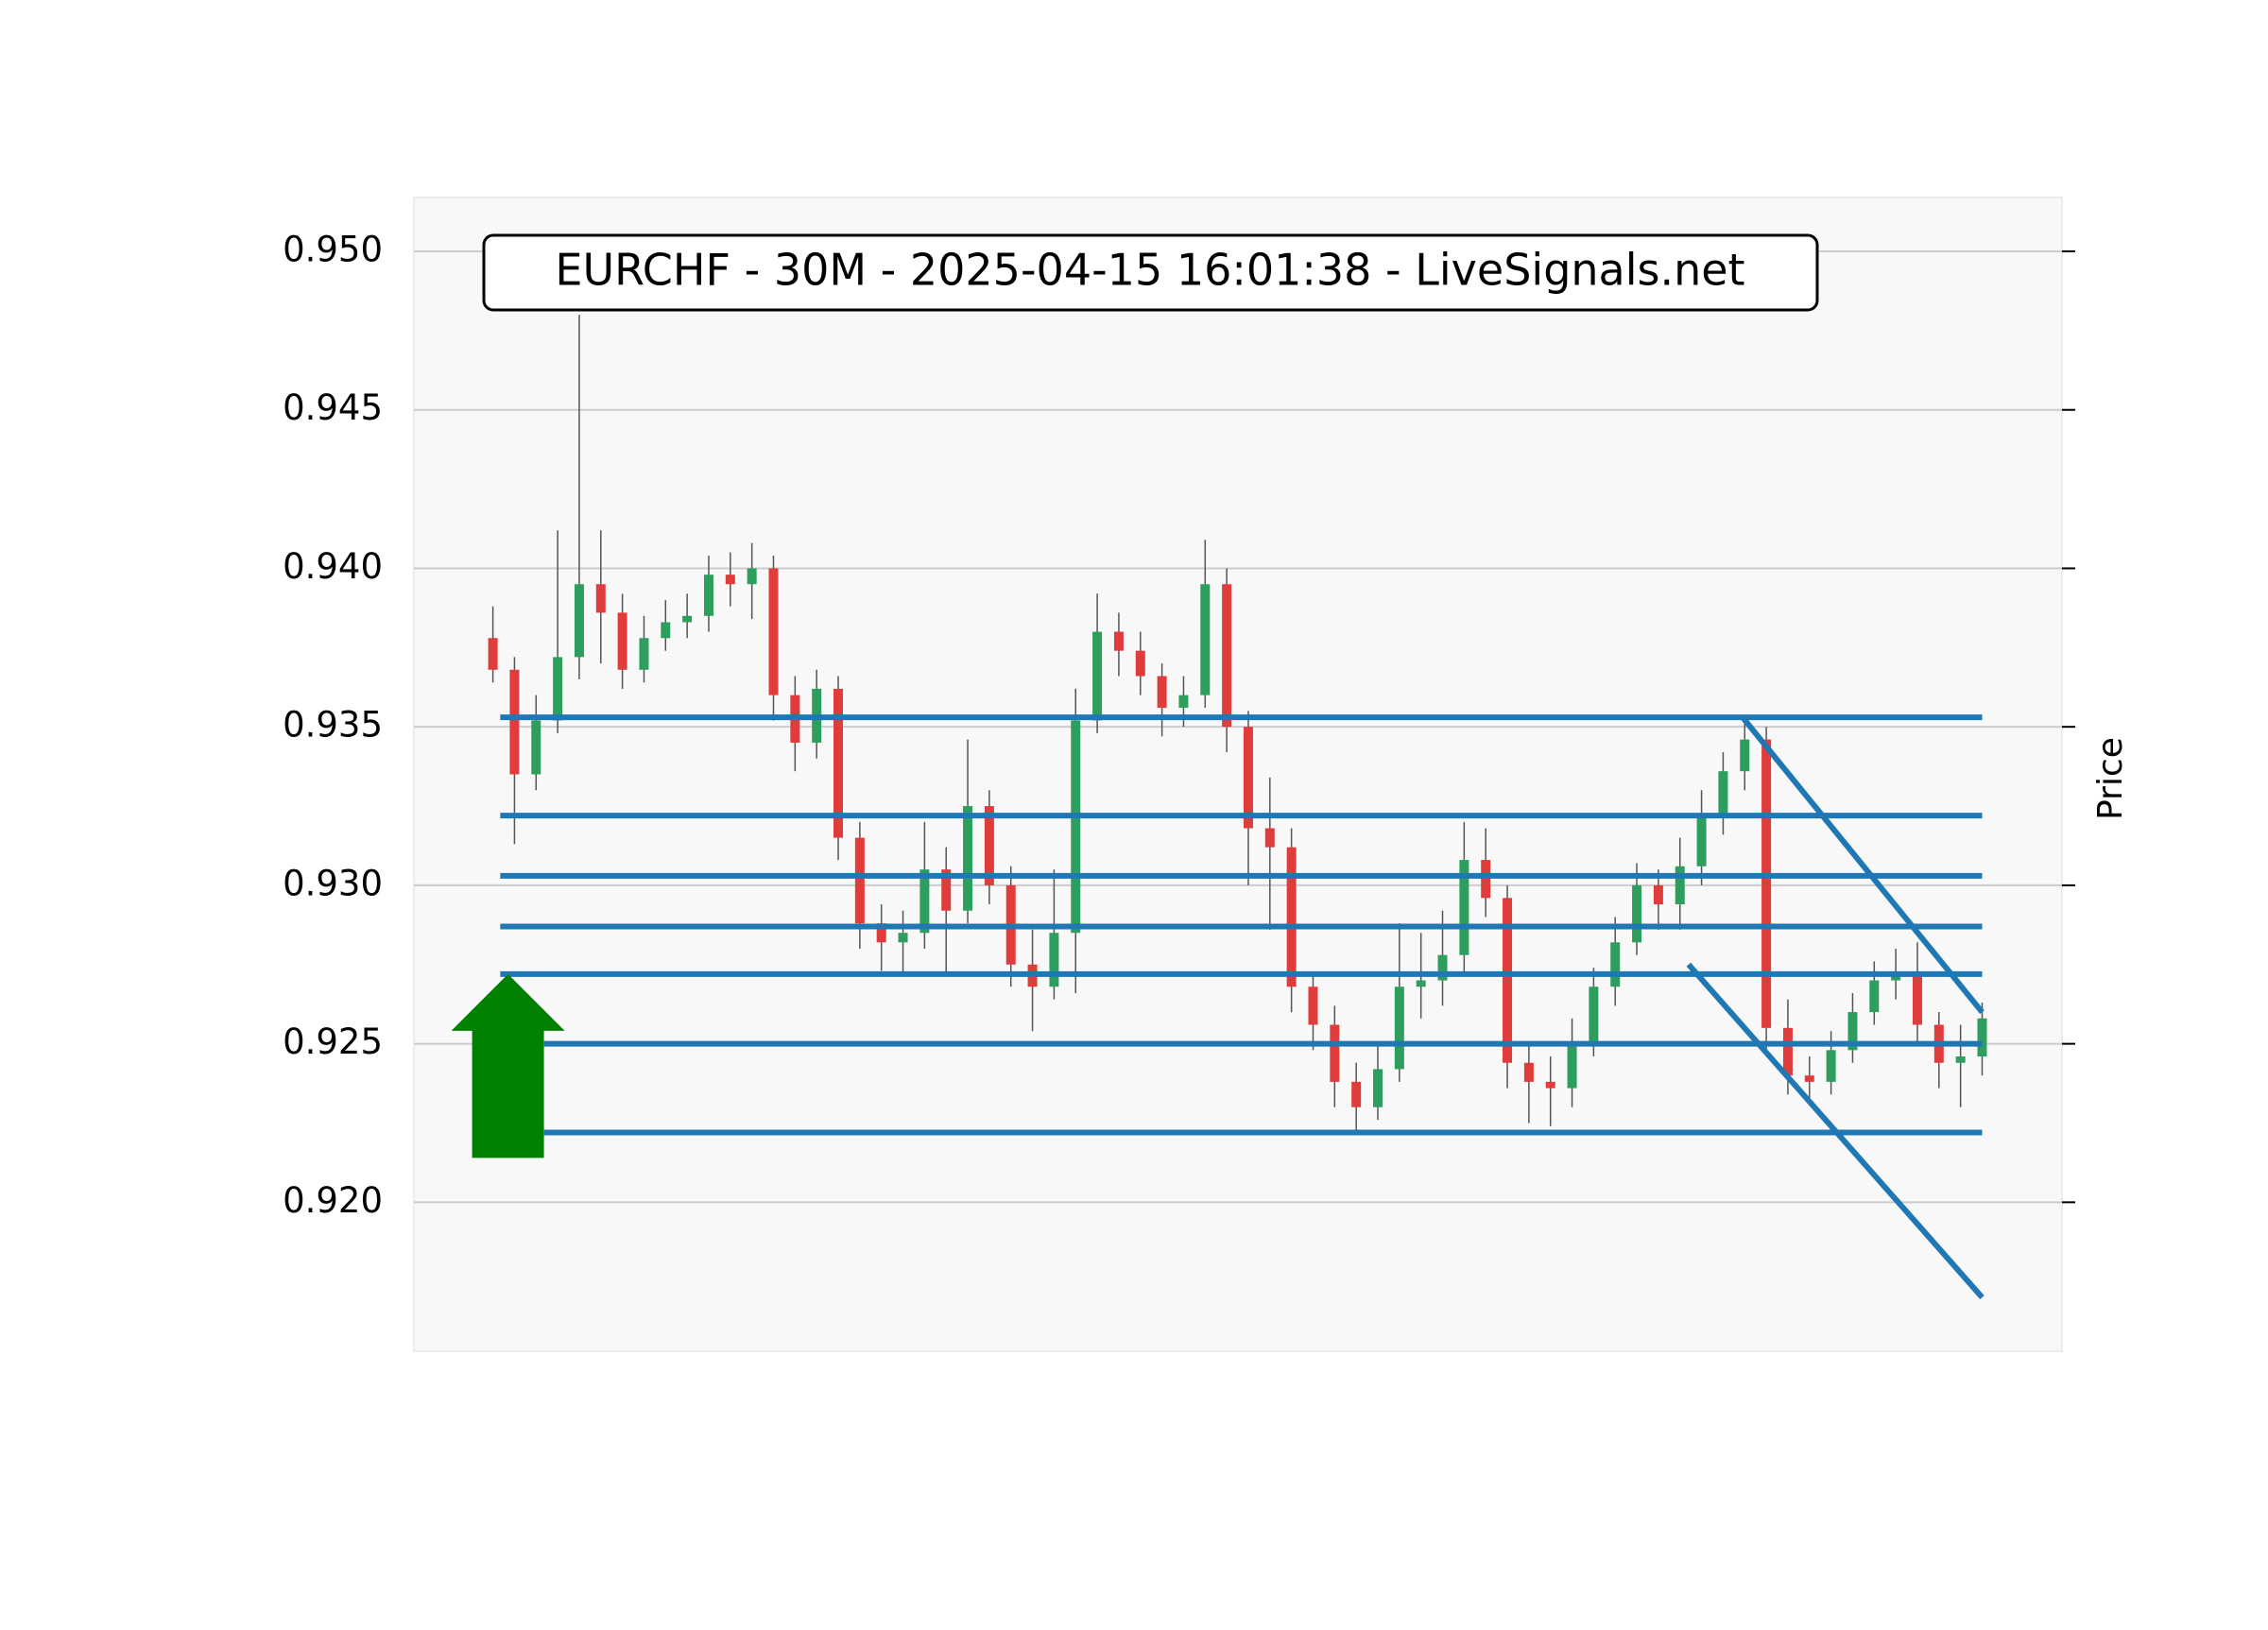  I want to click on y-tick-label: 0.925, so click(333, 1042).